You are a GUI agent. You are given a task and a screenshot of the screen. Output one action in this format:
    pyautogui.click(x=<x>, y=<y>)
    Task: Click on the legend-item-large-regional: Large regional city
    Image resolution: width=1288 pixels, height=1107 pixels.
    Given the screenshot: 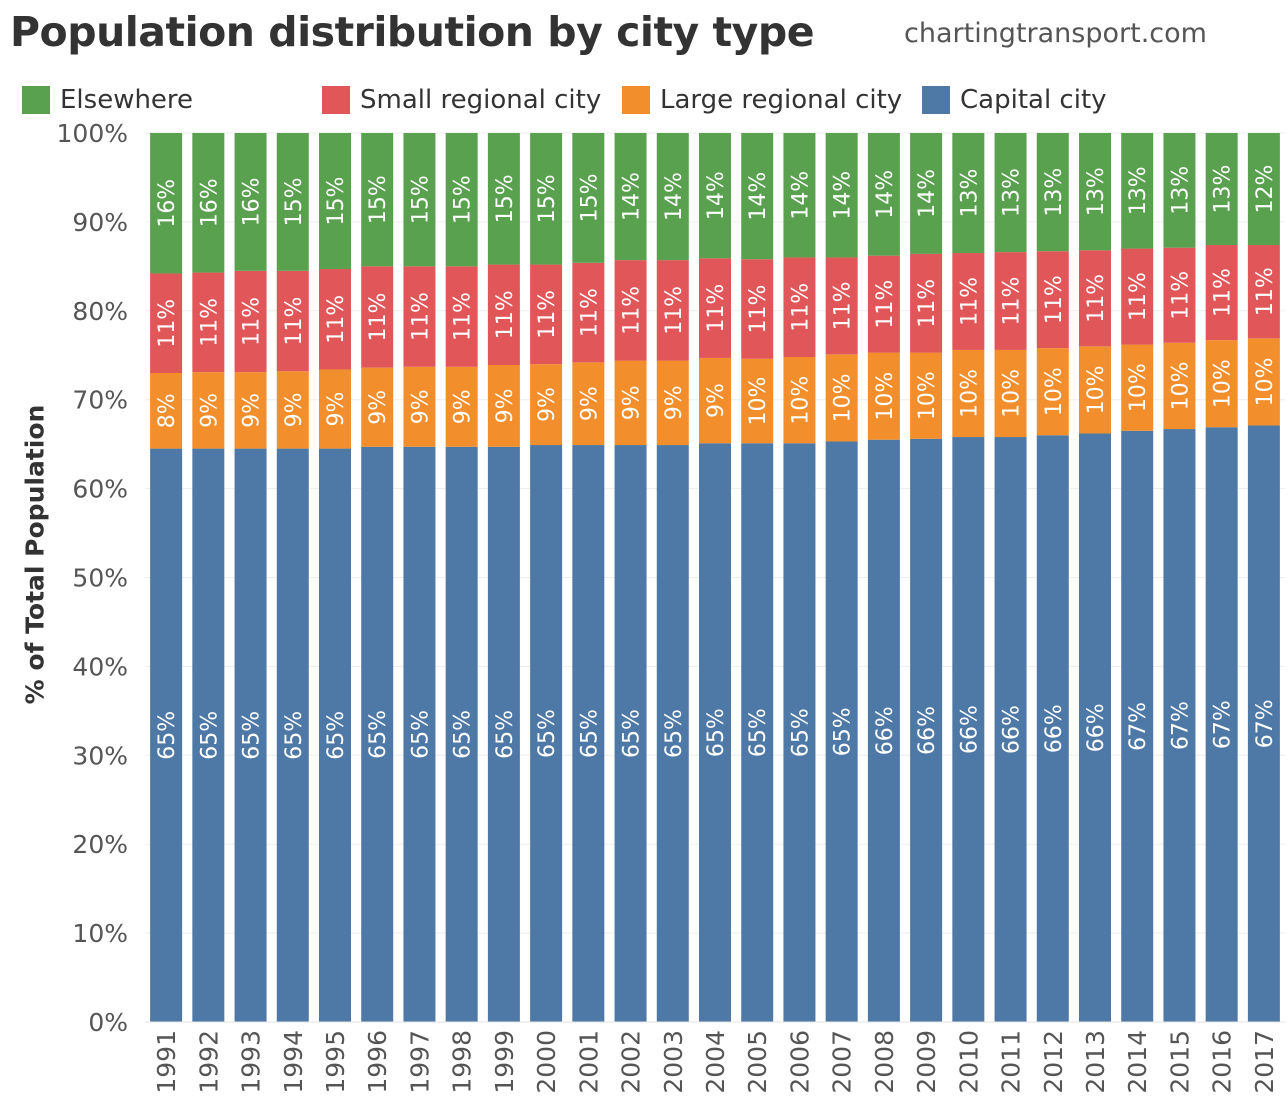 What is the action you would take?
    pyautogui.click(x=762, y=100)
    